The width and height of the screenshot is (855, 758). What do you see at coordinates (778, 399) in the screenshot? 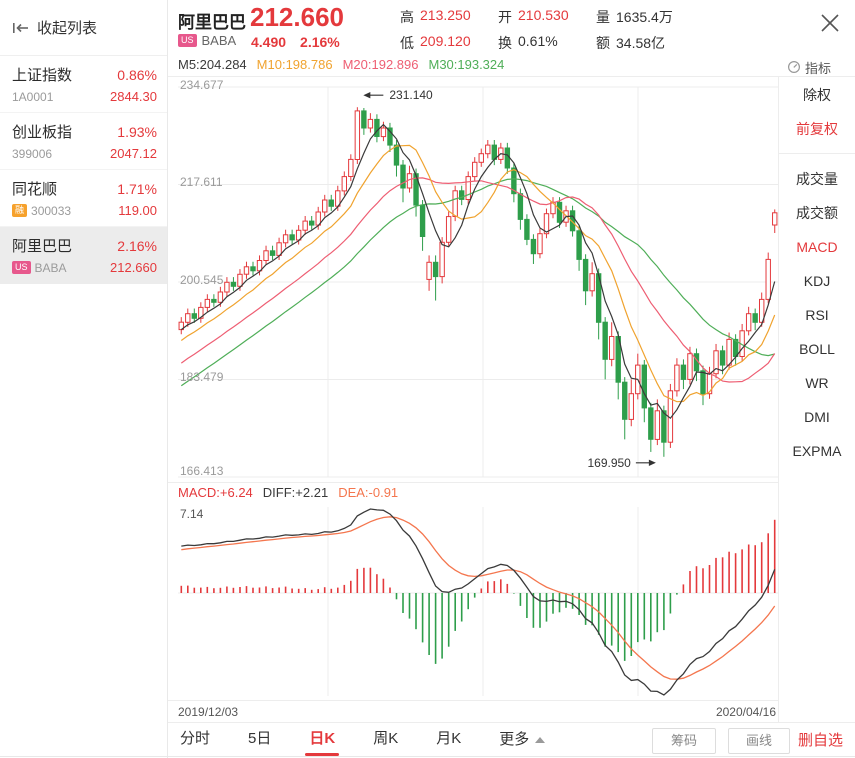
I see `chart-panel-divider` at bounding box center [778, 399].